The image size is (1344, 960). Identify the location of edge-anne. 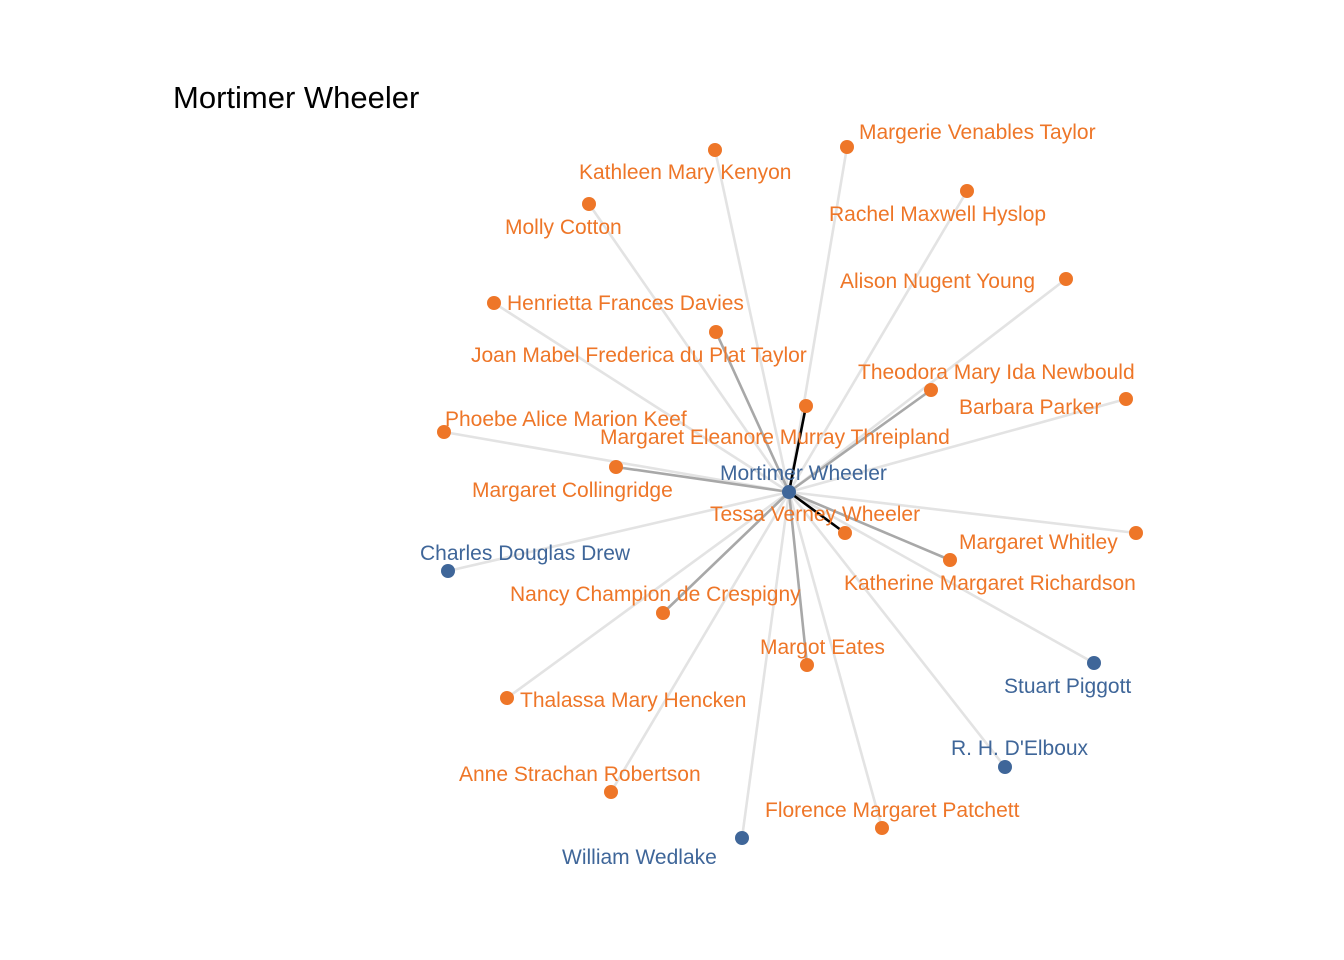
(700, 642).